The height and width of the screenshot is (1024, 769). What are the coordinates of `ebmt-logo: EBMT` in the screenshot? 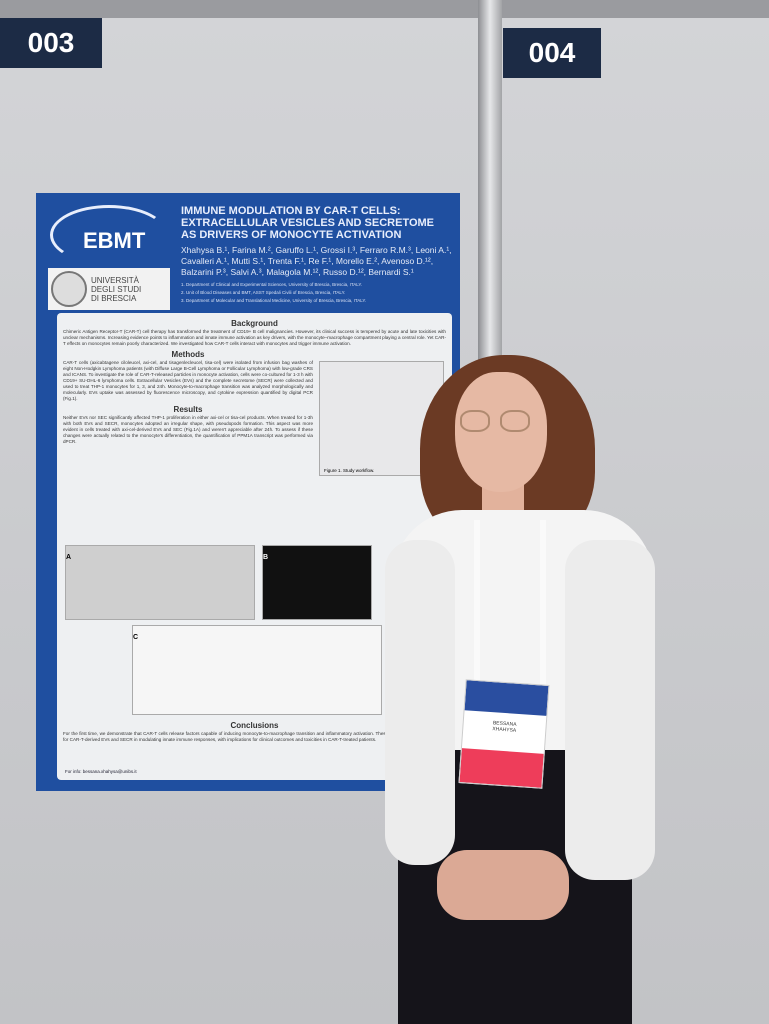 It's located at (109, 235).